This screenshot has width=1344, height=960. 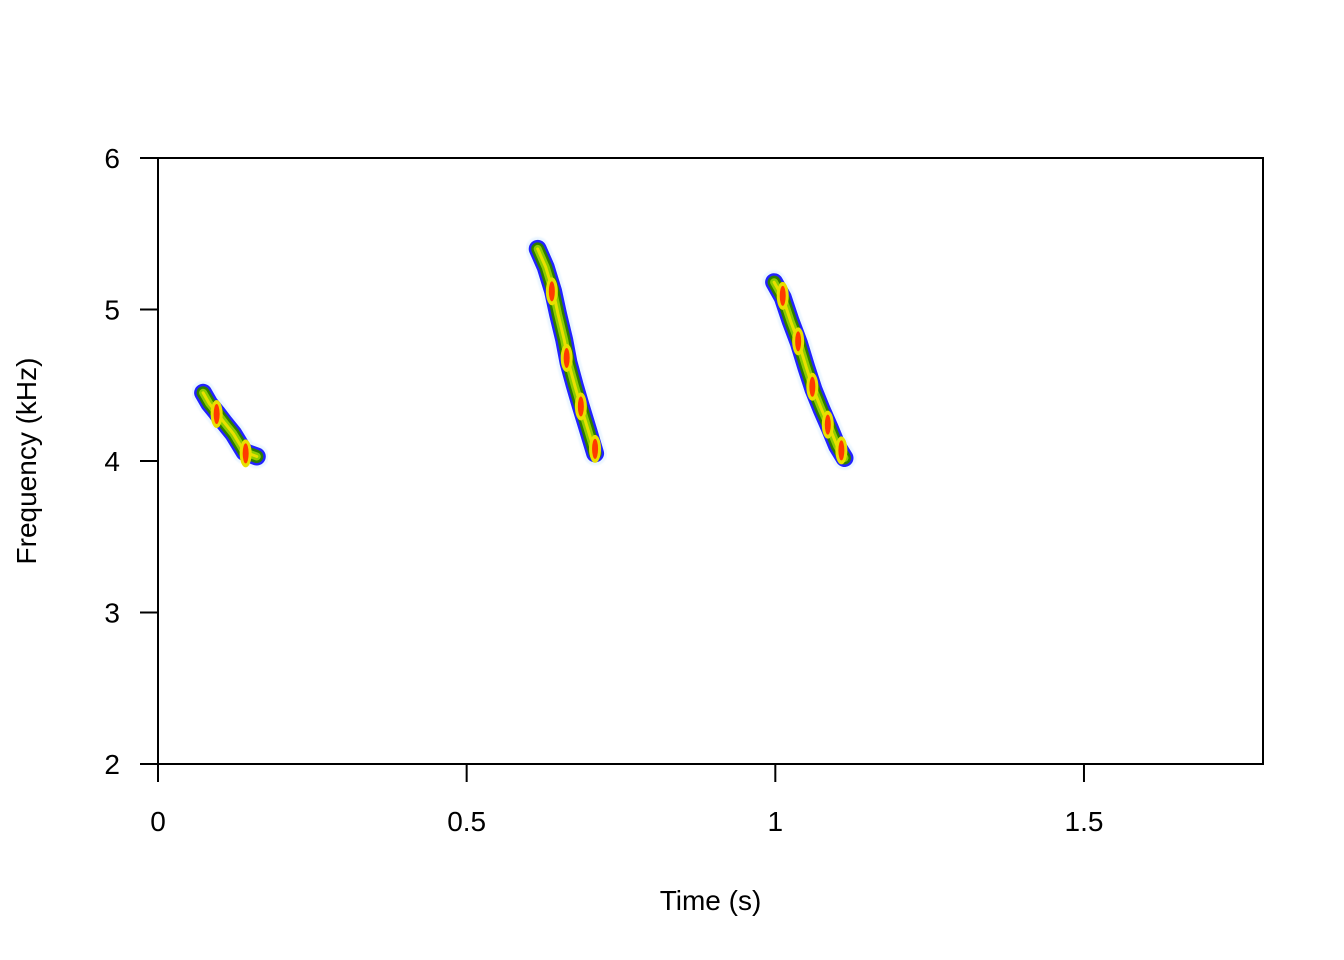 I want to click on y-tick-label: 5, so click(x=112, y=310).